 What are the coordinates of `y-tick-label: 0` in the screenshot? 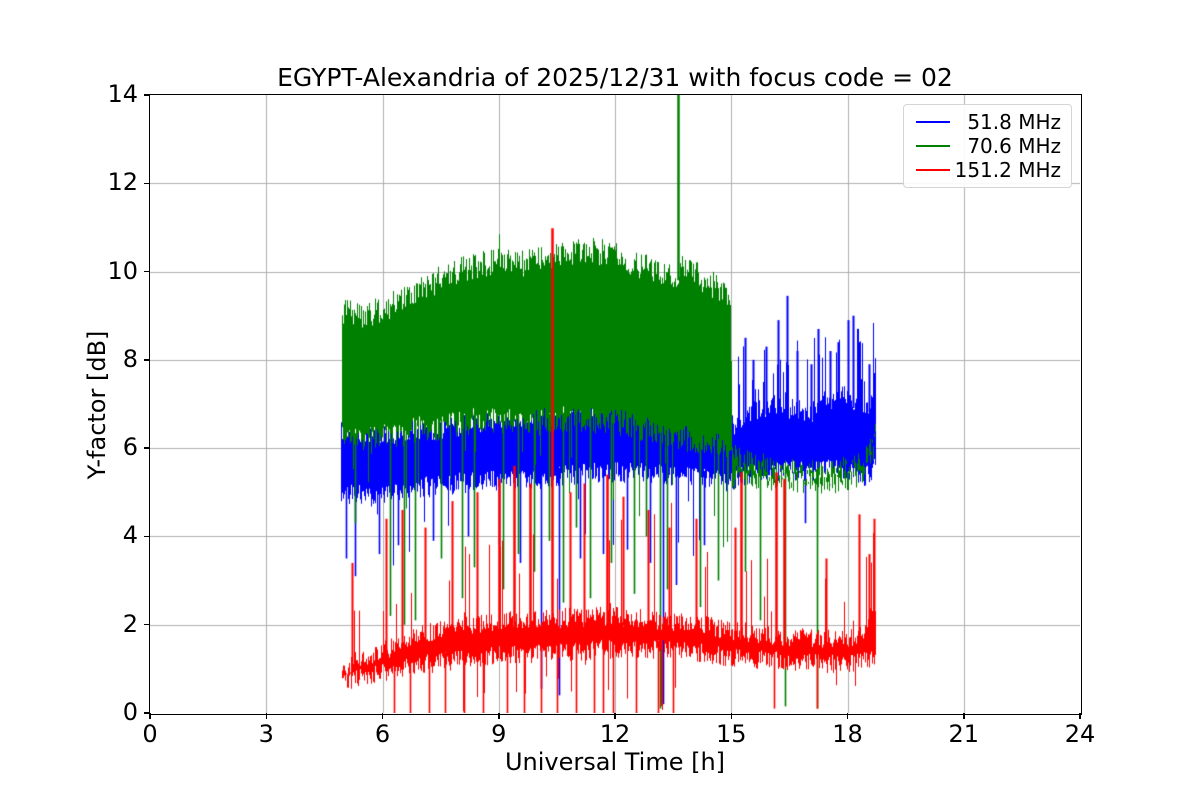 It's located at (130, 712).